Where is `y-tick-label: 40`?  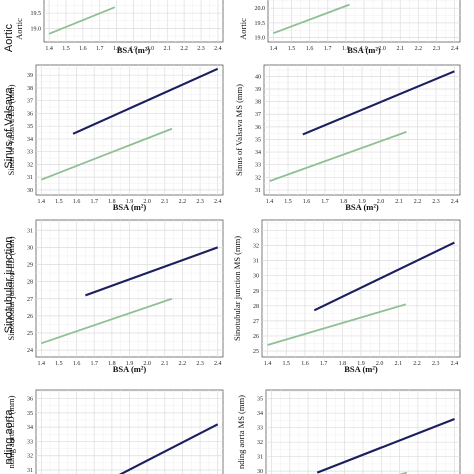 y-tick-label: 40 is located at coordinates (258, 77).